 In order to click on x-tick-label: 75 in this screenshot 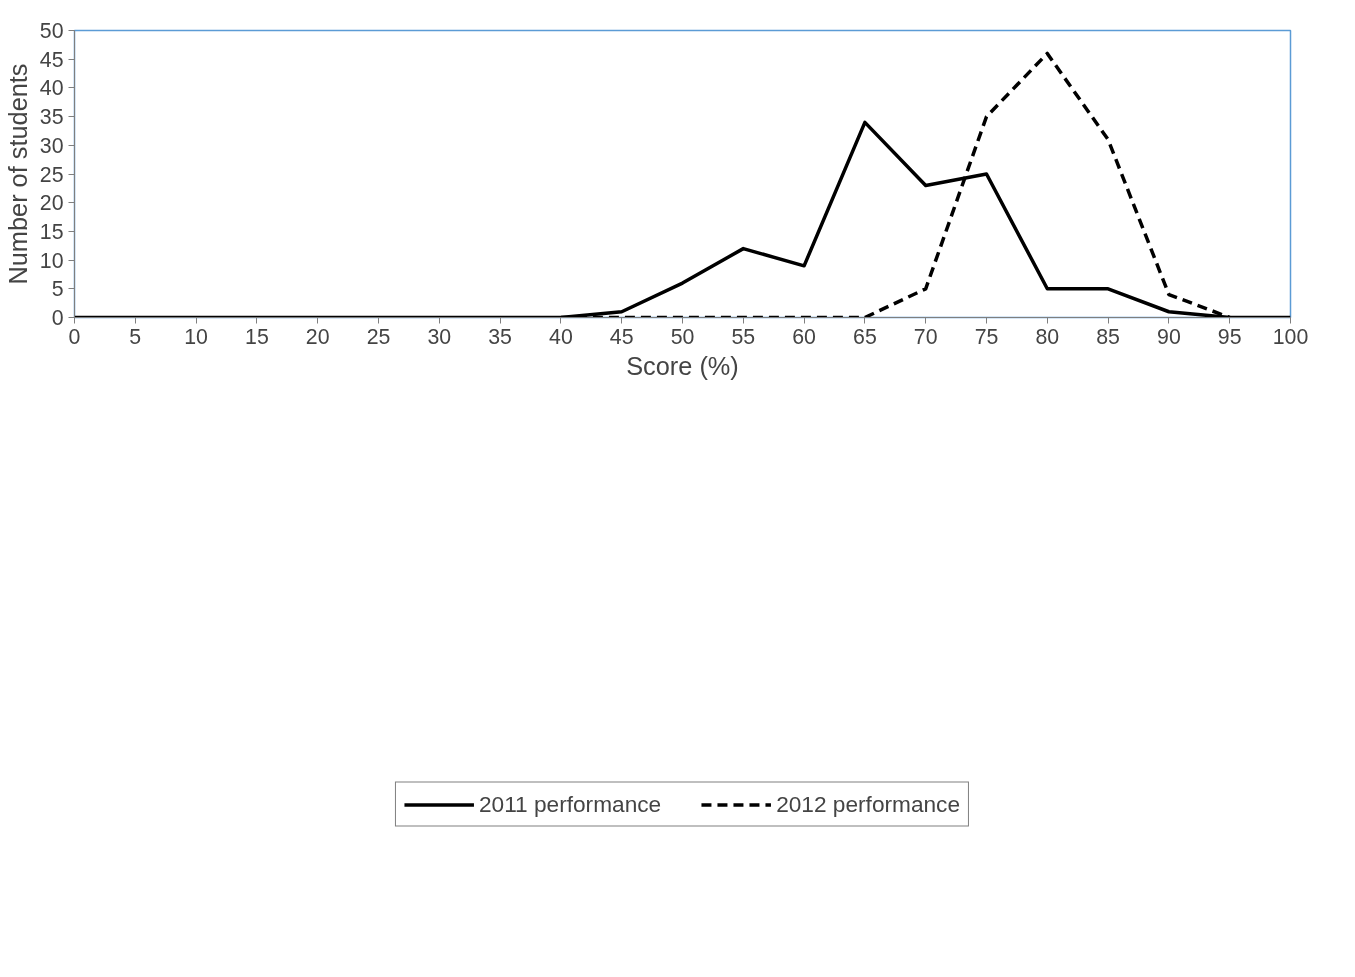, I will do `click(986, 336)`.